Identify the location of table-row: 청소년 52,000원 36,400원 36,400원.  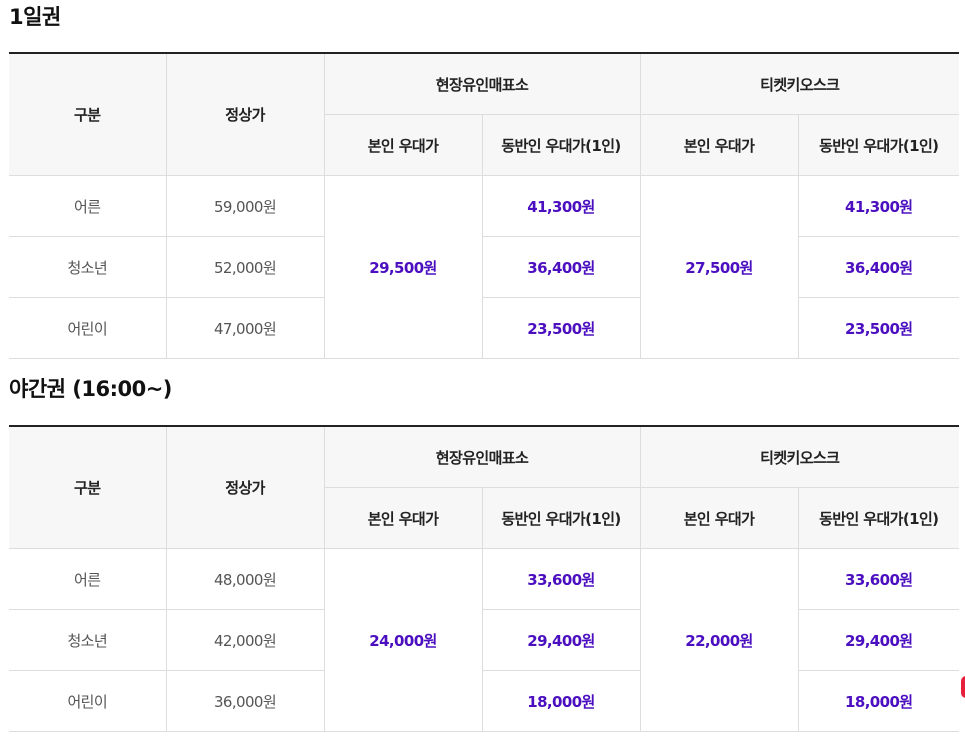
(484, 267).